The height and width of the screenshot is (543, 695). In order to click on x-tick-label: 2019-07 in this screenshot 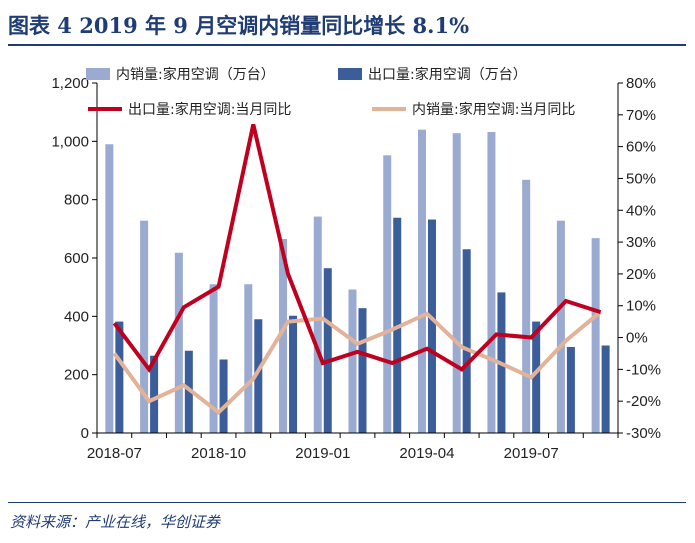, I will do `click(531, 453)`.